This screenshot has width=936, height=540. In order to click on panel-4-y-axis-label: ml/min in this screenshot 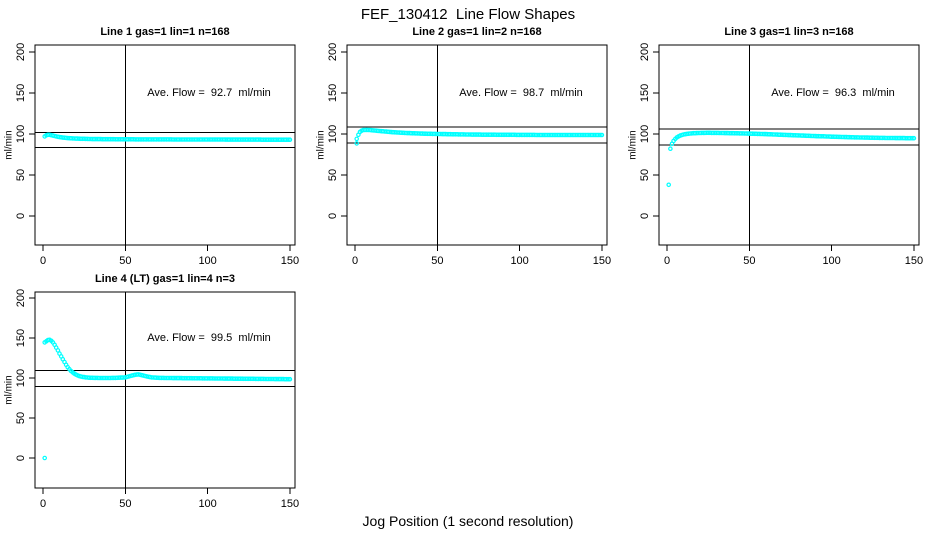, I will do `click(9, 390)`.